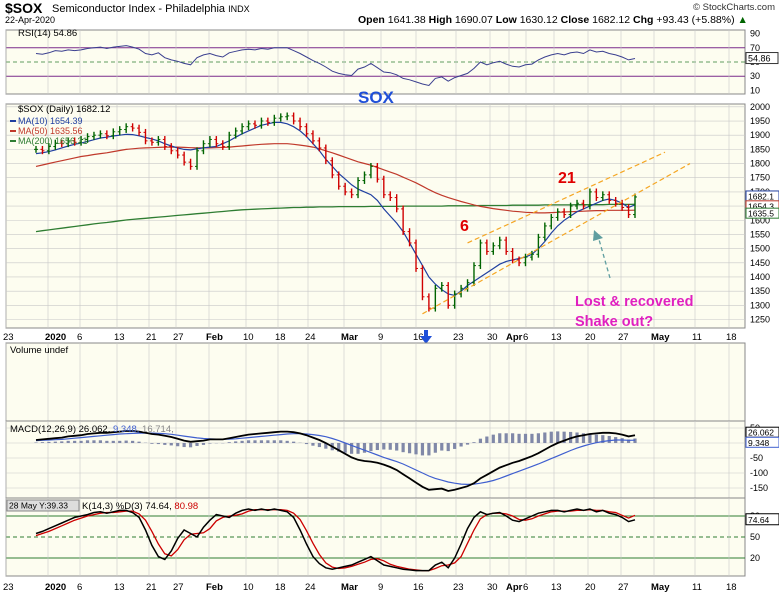 The width and height of the screenshot is (779, 594). What do you see at coordinates (760, 135) in the screenshot?
I see `price-tick-label: 1900` at bounding box center [760, 135].